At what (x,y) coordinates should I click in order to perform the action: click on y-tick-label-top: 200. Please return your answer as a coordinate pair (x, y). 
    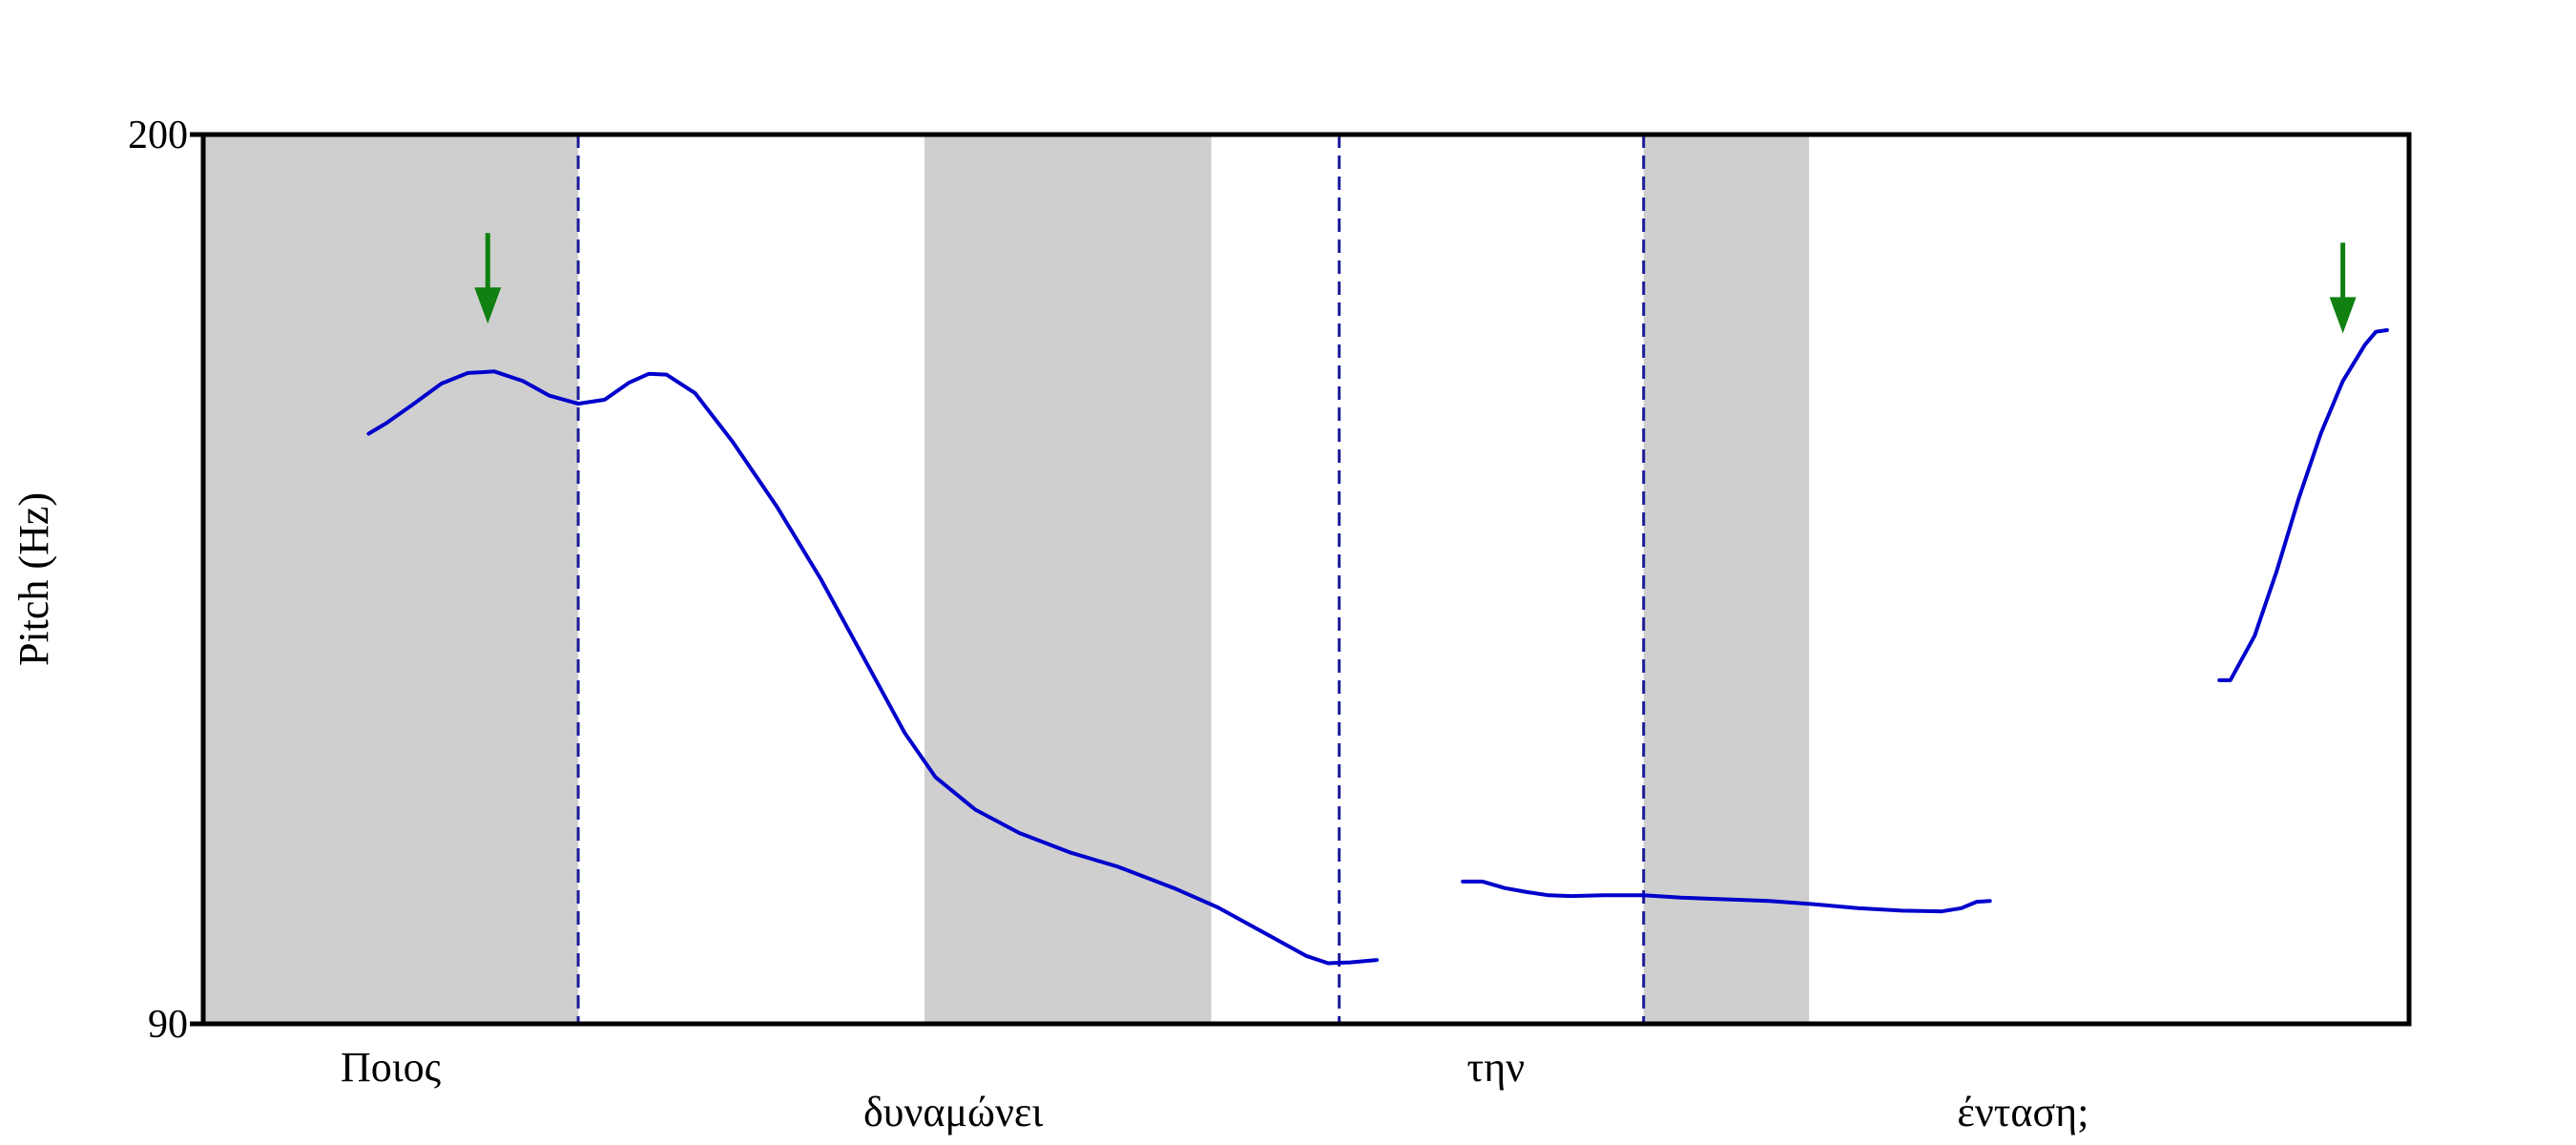
    Looking at the image, I should click on (158, 135).